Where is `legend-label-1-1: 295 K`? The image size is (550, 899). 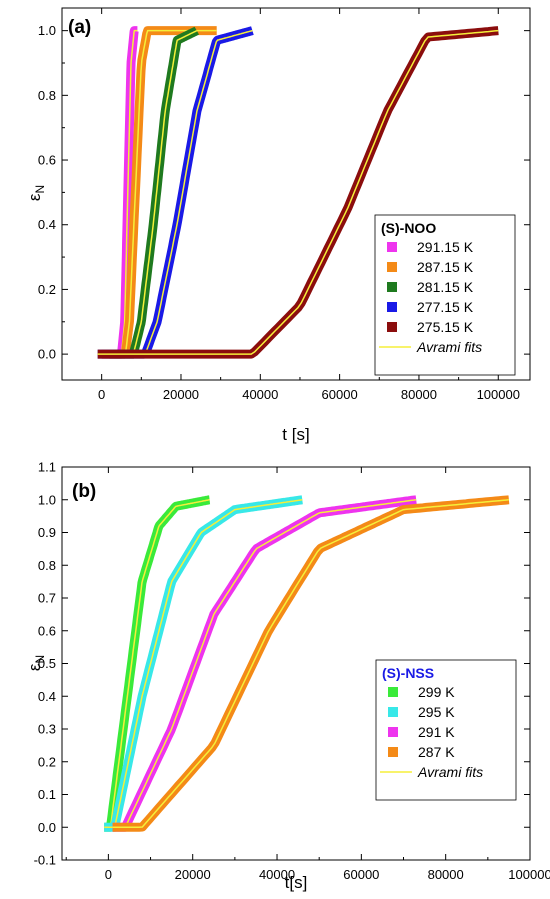
legend-label-1-1: 295 K is located at coordinates (436, 712).